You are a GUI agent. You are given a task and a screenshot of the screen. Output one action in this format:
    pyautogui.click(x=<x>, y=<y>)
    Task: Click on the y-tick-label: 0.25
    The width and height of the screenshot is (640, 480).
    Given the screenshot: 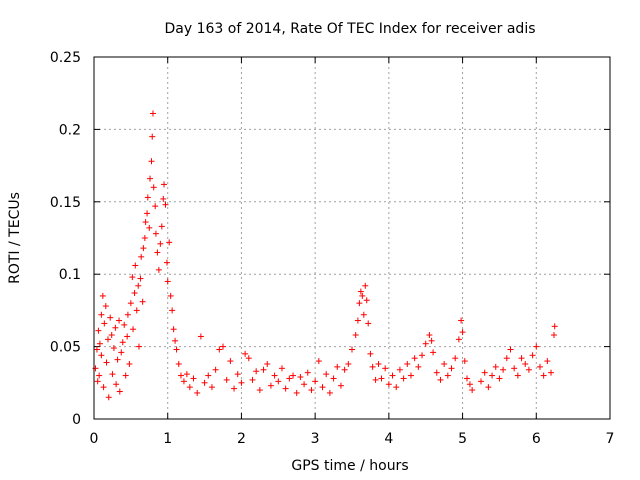 What is the action you would take?
    pyautogui.click(x=65, y=58)
    